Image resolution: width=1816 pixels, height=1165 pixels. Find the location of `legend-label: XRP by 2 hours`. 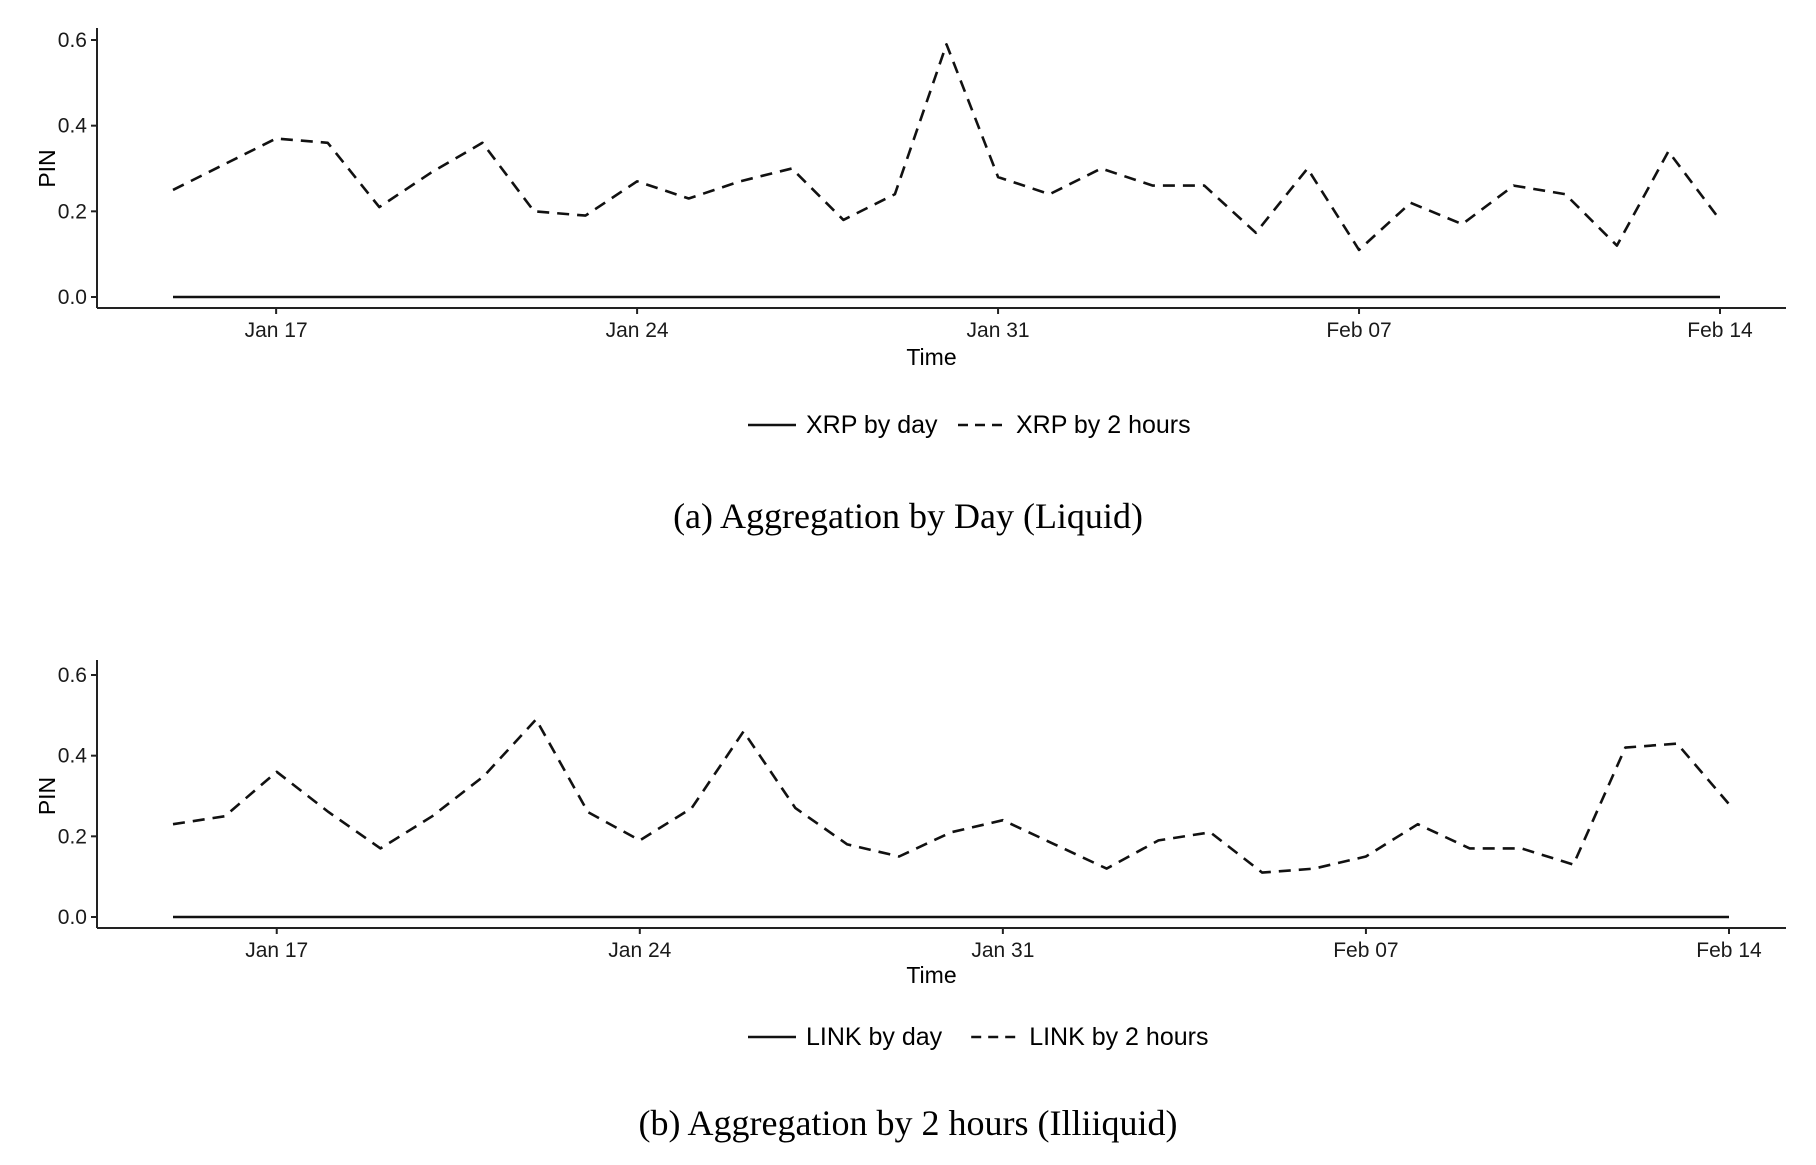

legend-label: XRP by 2 hours is located at coordinates (1103, 425).